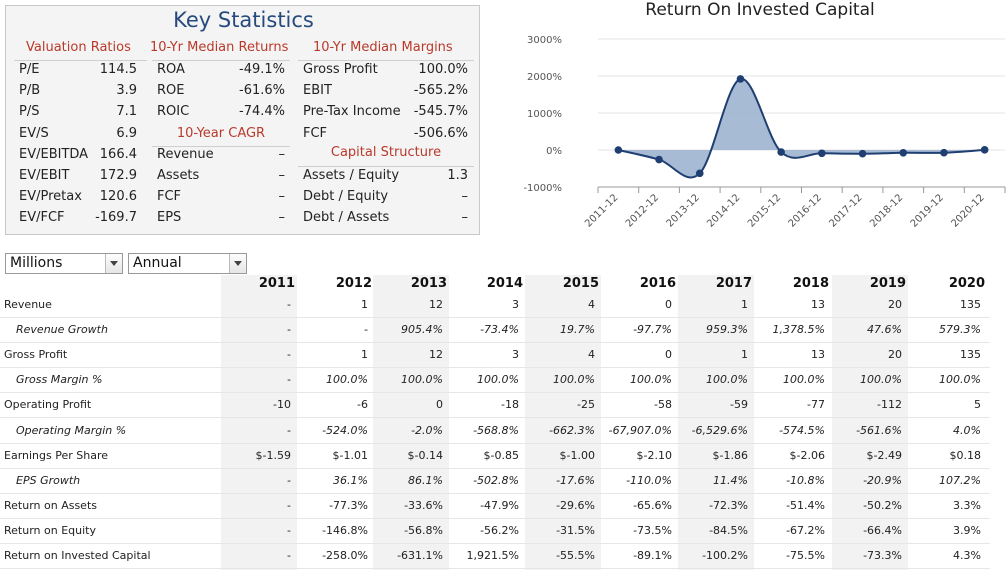 This screenshot has width=1007, height=574. What do you see at coordinates (428, 283) in the screenshot?
I see `year-header: 2013` at bounding box center [428, 283].